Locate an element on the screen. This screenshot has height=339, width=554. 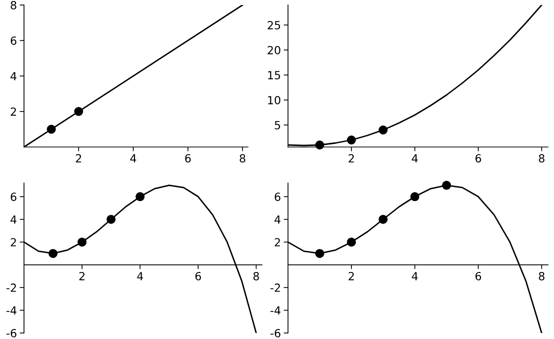
y-tick-label: 10 is located at coordinates (274, 100).